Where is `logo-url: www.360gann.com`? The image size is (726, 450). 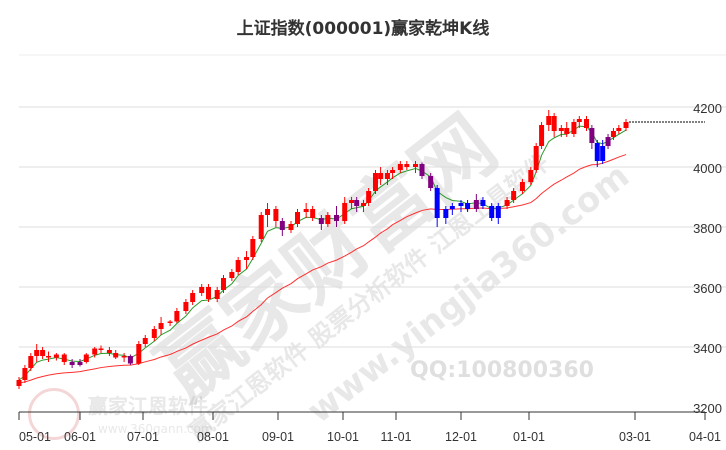 logo-url: www.360gann.com is located at coordinates (155, 429).